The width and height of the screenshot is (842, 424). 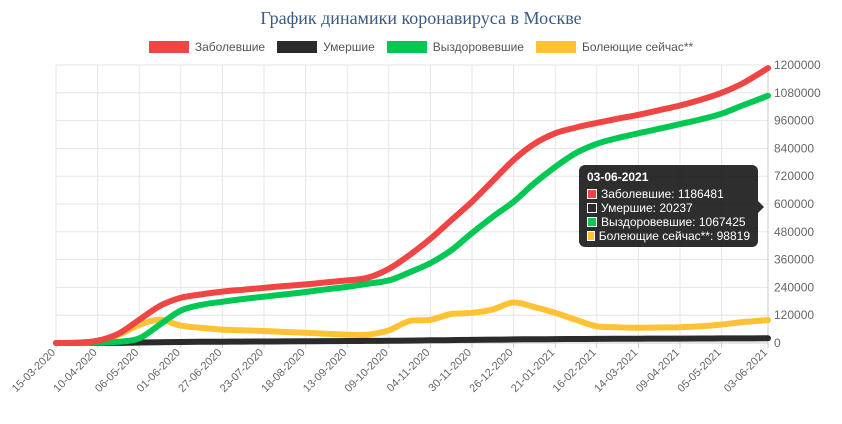 I want to click on tooltip-row-infected: Заболевшие: 1186481, so click(x=668, y=194).